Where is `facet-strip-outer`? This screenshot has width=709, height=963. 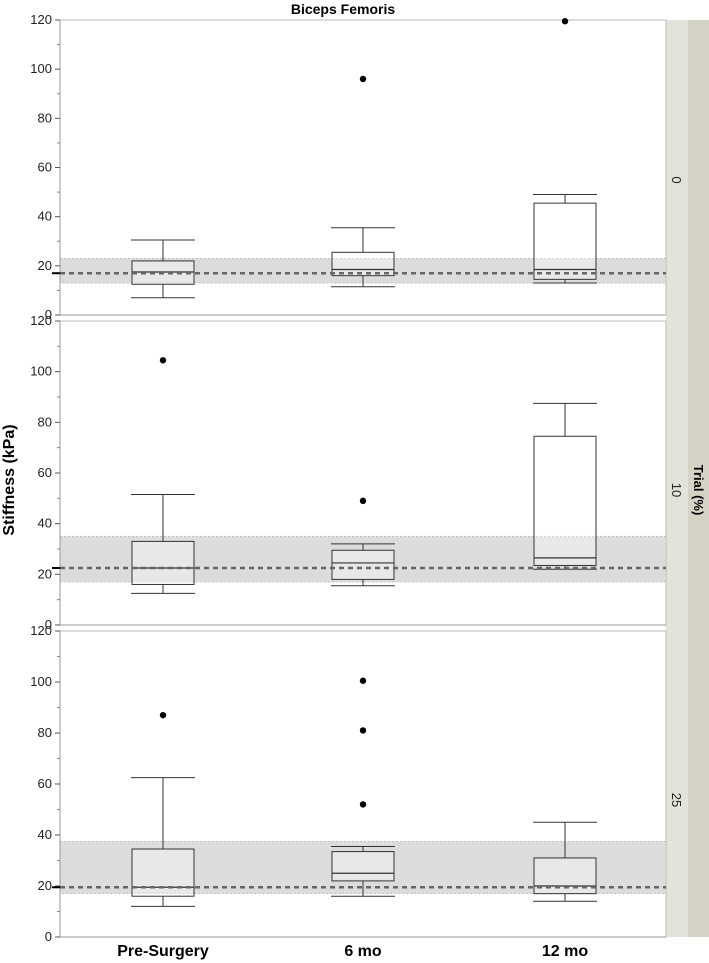
facet-strip-outer is located at coordinates (698, 478).